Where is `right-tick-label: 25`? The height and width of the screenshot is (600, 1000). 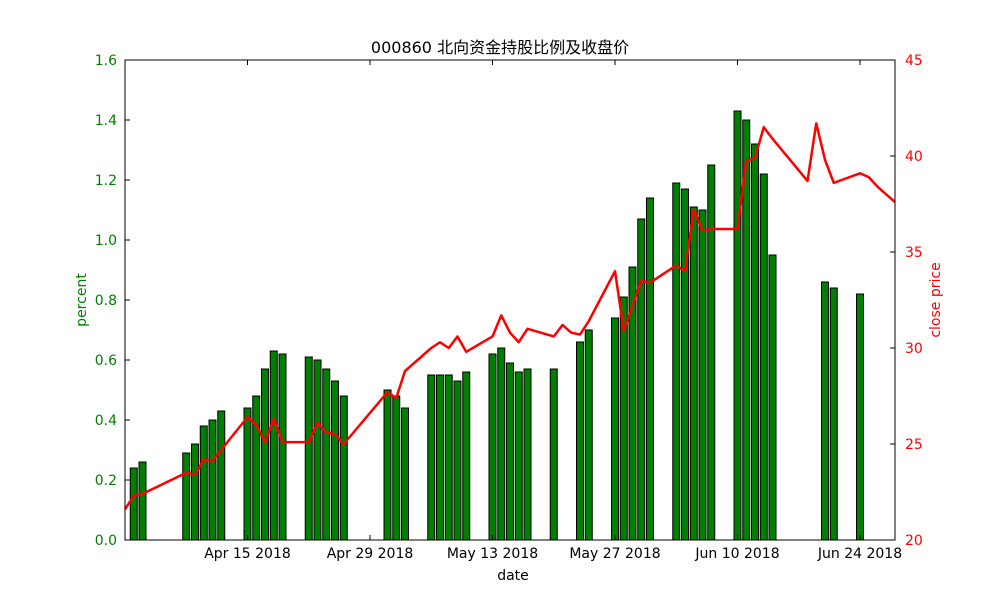
right-tick-label: 25 is located at coordinates (914, 445).